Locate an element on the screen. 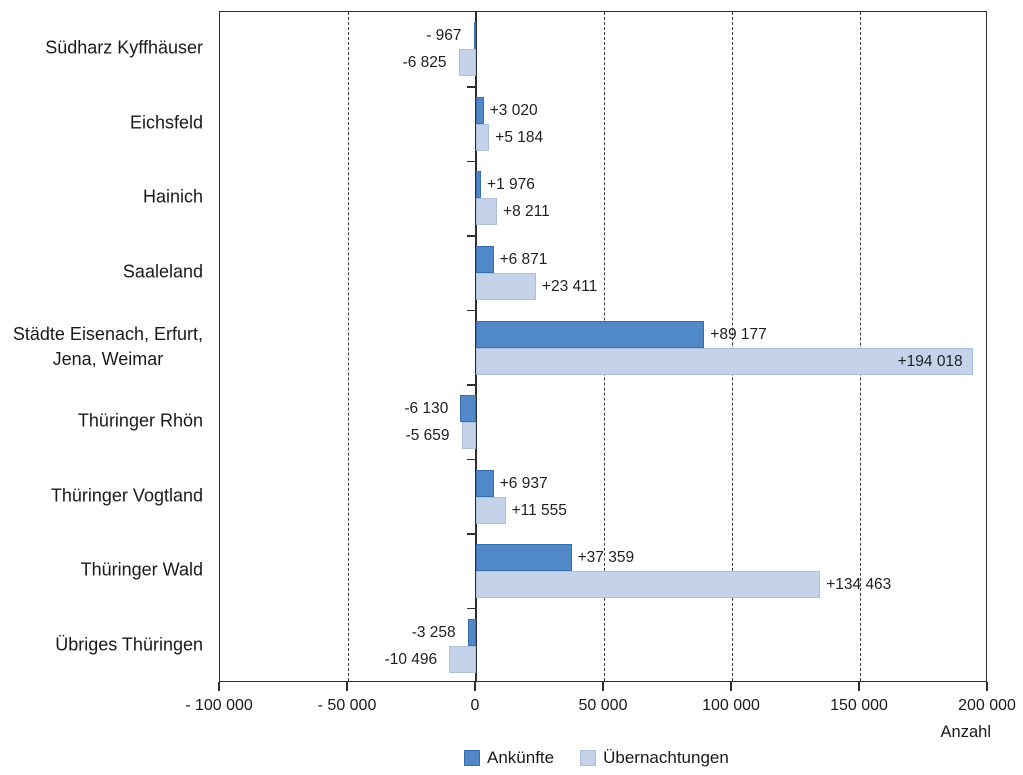 This screenshot has height=775, width=1023. x-axis-tick-label--50000: - 50 000 is located at coordinates (347, 705).